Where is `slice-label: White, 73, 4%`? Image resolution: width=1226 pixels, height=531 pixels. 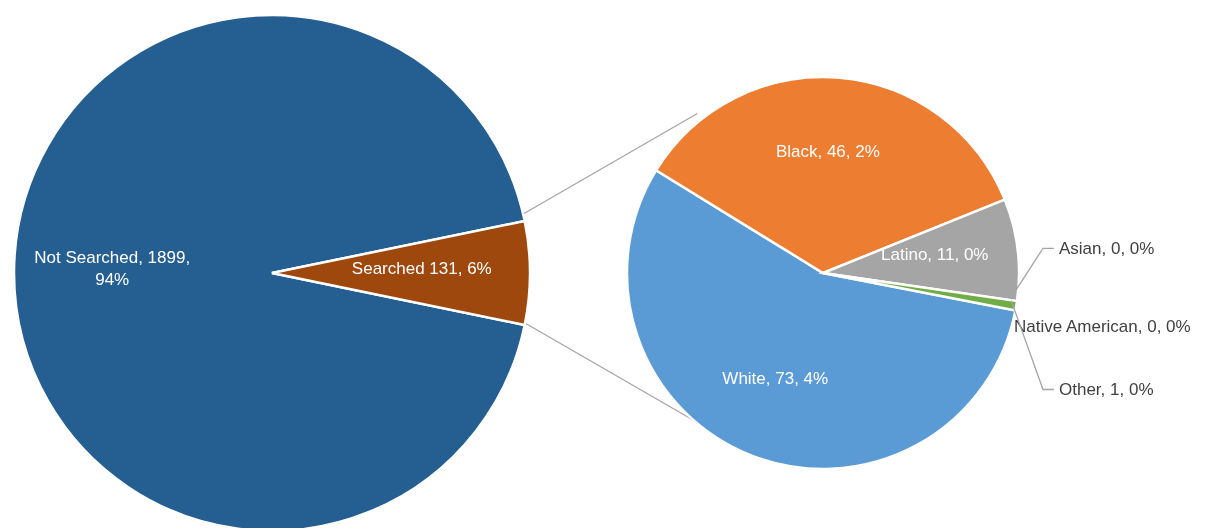
slice-label: White, 73, 4% is located at coordinates (775, 378).